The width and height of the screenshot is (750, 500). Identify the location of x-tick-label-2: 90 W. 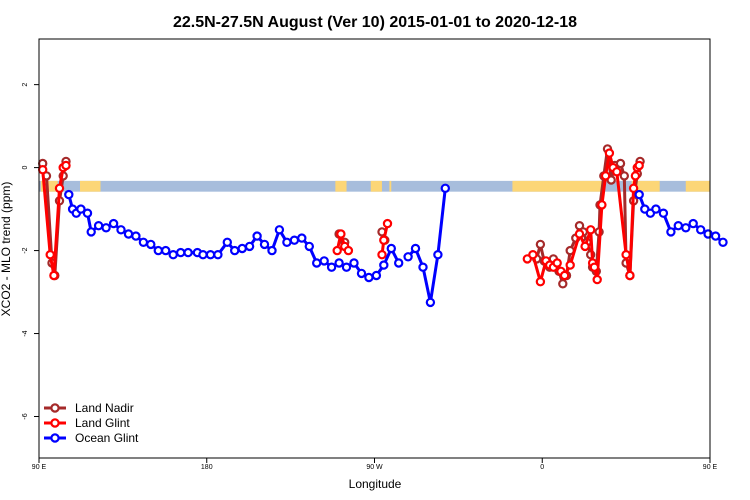
(374, 467).